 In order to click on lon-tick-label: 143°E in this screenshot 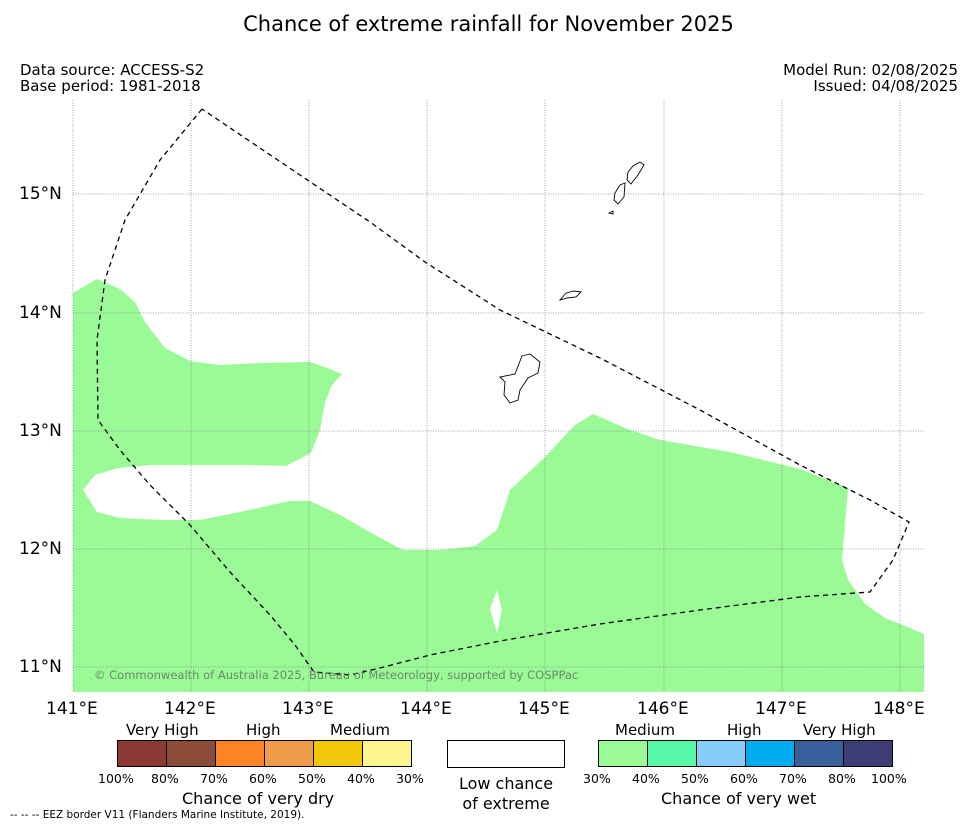, I will do `click(308, 709)`.